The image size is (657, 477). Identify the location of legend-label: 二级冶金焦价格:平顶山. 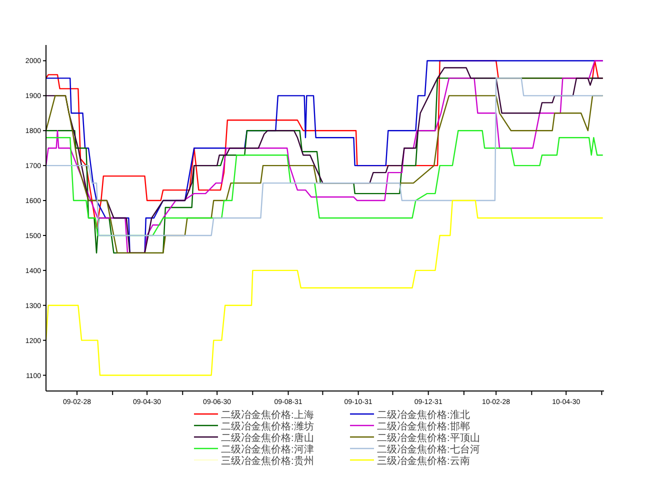
(428, 438).